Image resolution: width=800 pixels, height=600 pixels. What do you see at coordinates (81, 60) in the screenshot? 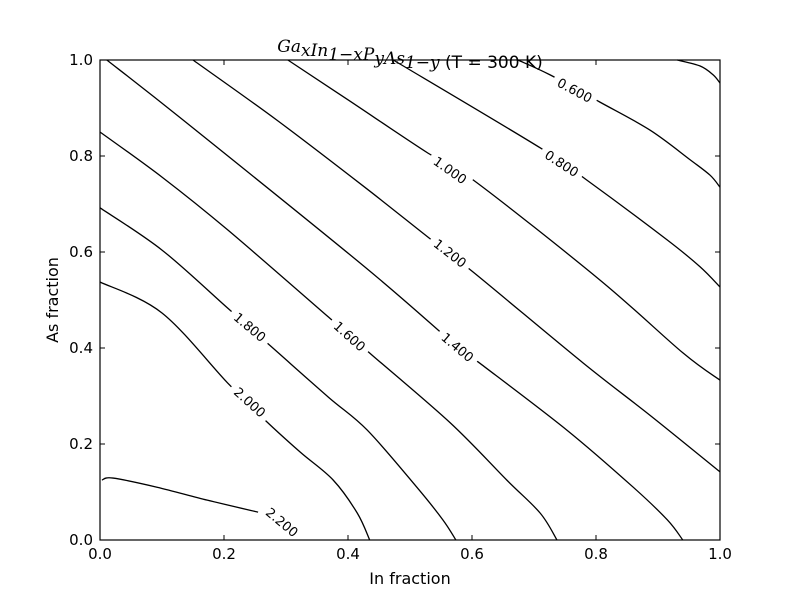
I see `y-tick-label: 1.0` at bounding box center [81, 60].